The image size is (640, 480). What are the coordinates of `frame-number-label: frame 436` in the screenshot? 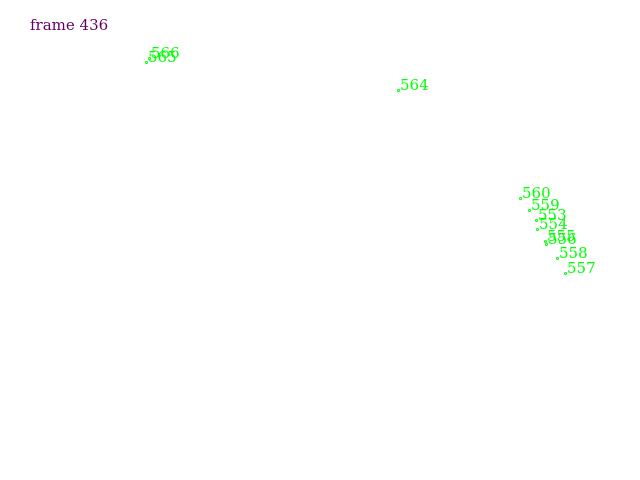 It's located at (69, 25).